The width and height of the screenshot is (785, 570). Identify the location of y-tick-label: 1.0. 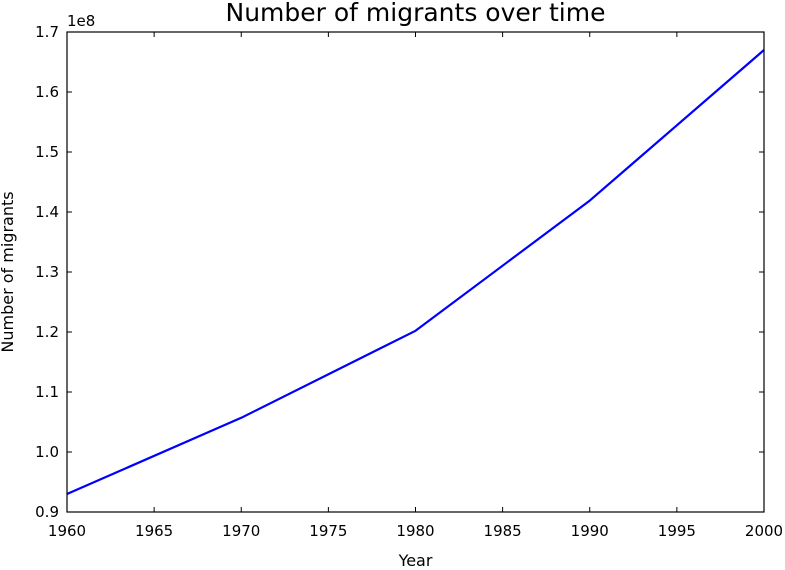
(47, 452).